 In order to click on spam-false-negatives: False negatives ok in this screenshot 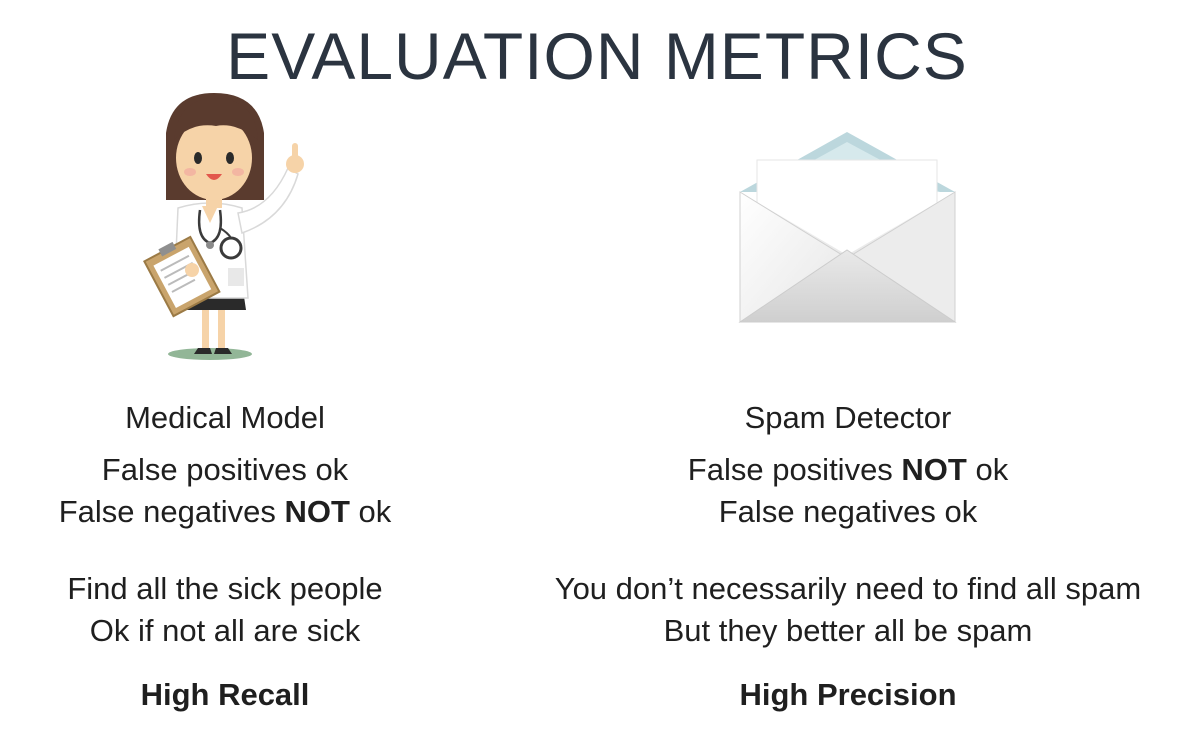, I will do `click(848, 512)`.